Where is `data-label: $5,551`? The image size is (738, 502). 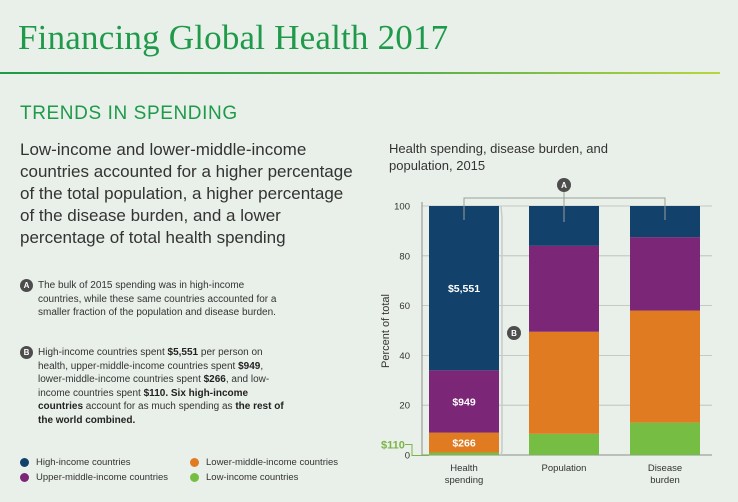
data-label: $5,551 is located at coordinates (464, 289).